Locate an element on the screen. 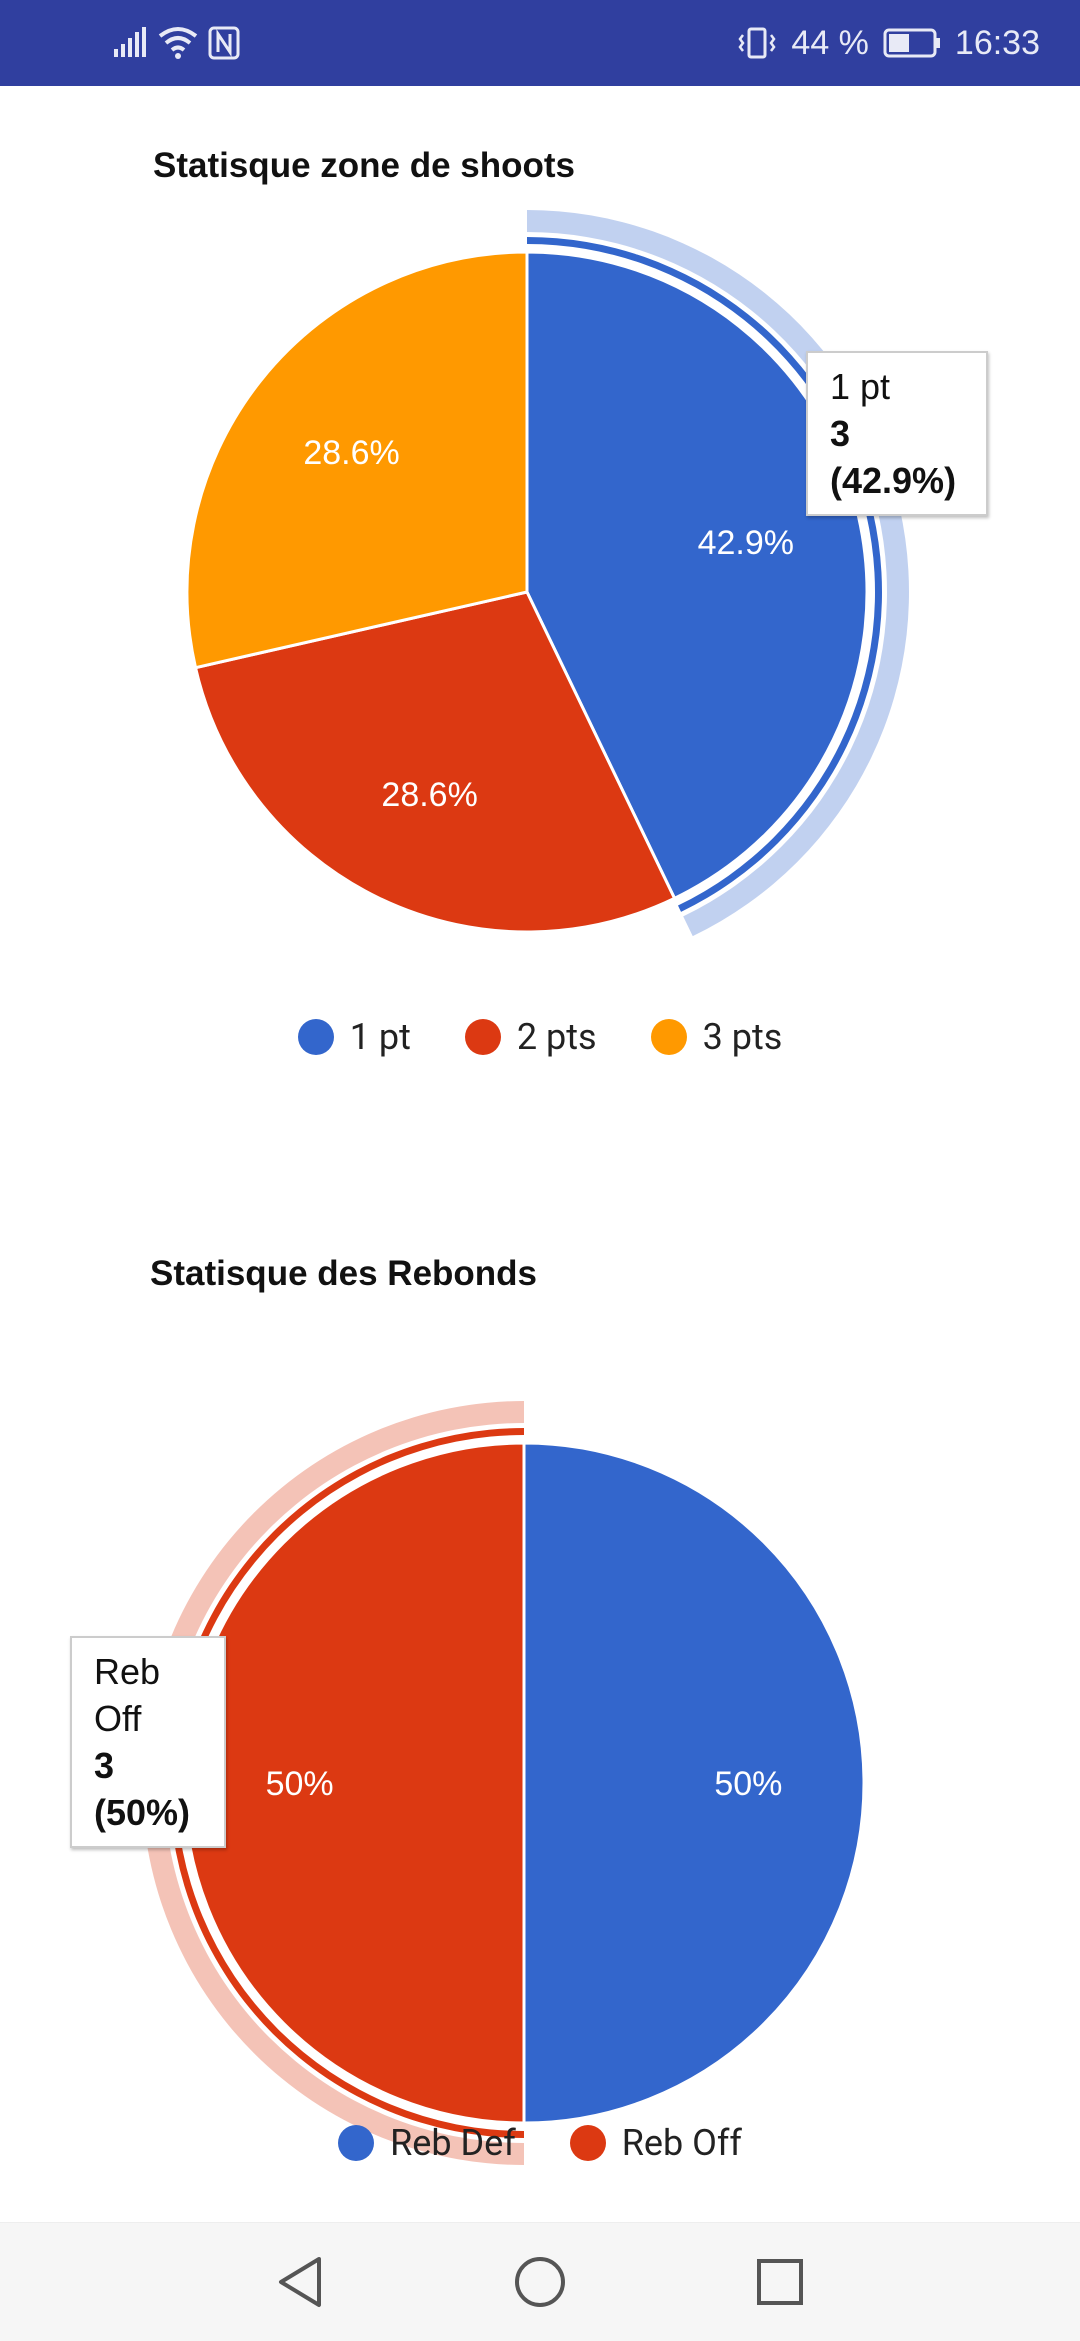 This screenshot has width=1080, height=2341. slice-1-pt is located at coordinates (697, 575).